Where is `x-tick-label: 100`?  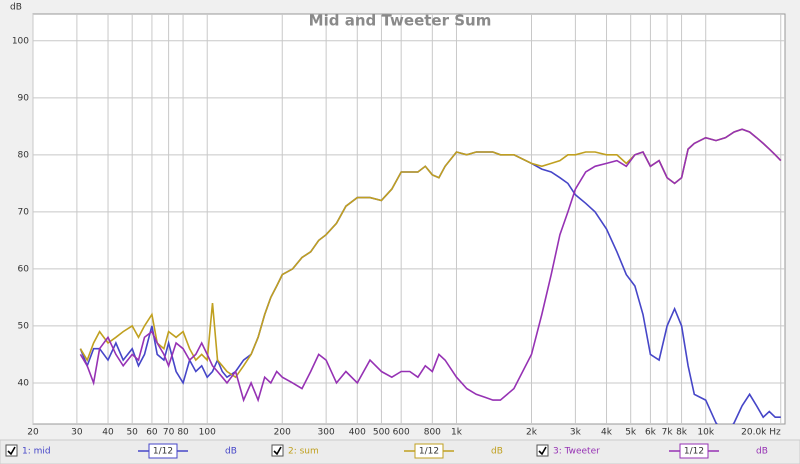
x-tick-label: 100 is located at coordinates (207, 433).